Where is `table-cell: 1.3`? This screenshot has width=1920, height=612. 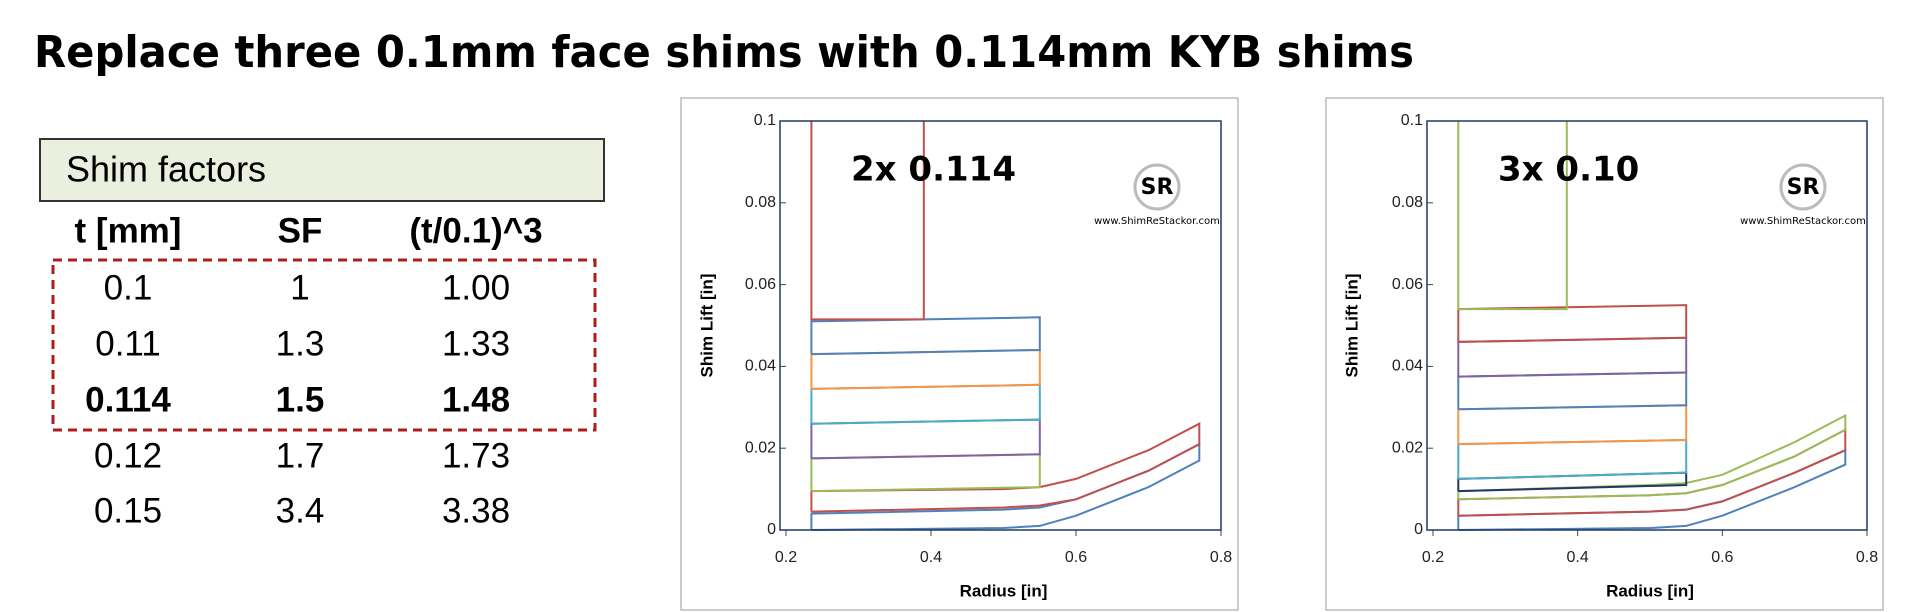 table-cell: 1.3 is located at coordinates (300, 343).